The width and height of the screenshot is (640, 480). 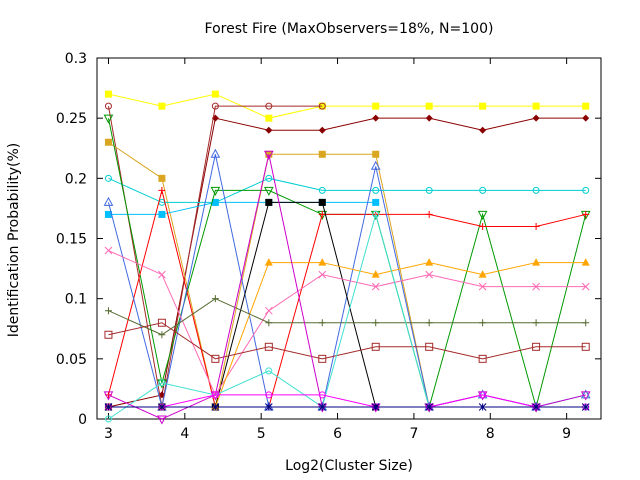 I want to click on x-tick-label: 3, so click(x=108, y=434).